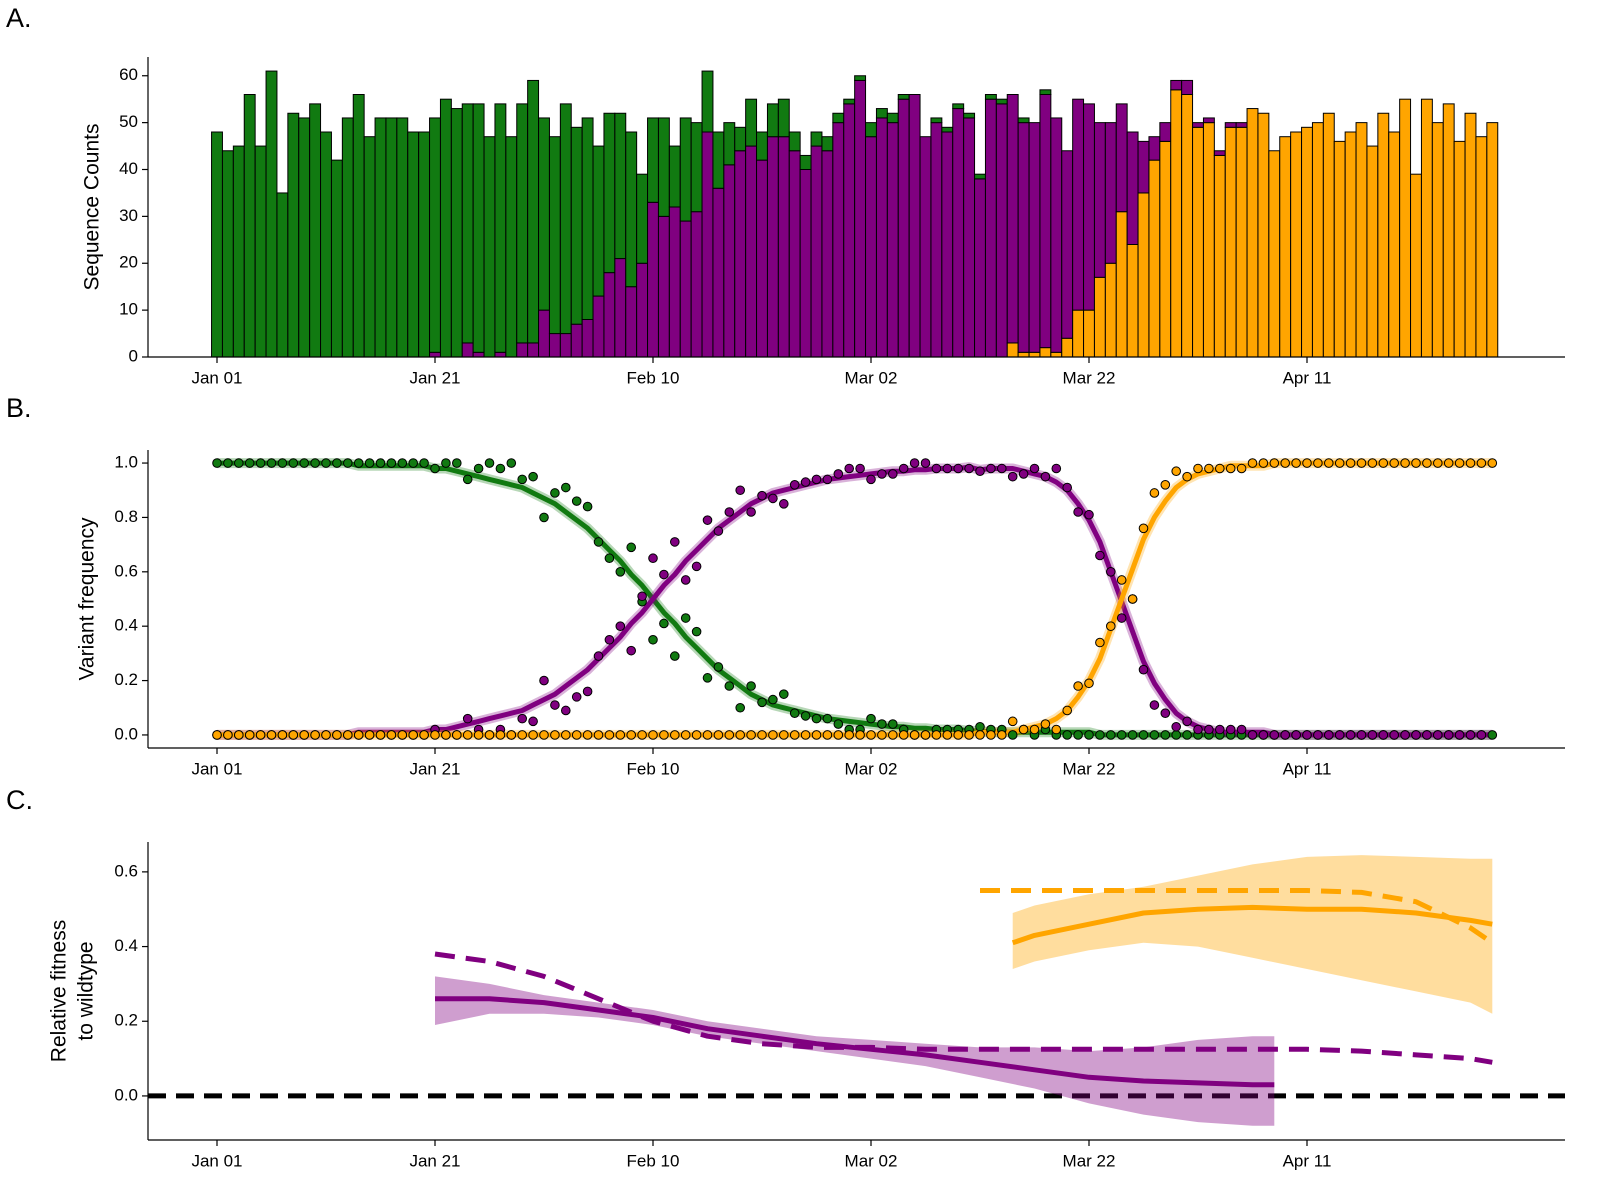 This screenshot has height=1200, width=1600. Describe the element at coordinates (871, 377) in the screenshot. I see `x-tick-label: Mar 02` at that location.